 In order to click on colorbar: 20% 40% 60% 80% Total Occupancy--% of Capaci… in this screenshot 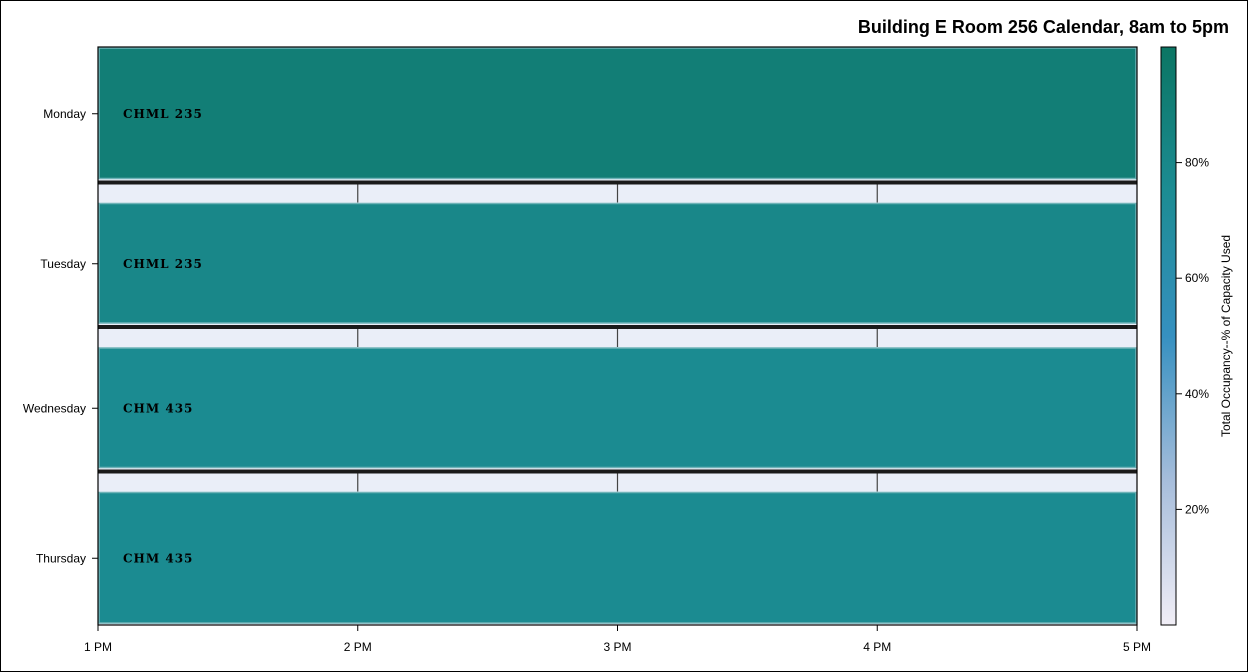, I will do `click(1196, 336)`.